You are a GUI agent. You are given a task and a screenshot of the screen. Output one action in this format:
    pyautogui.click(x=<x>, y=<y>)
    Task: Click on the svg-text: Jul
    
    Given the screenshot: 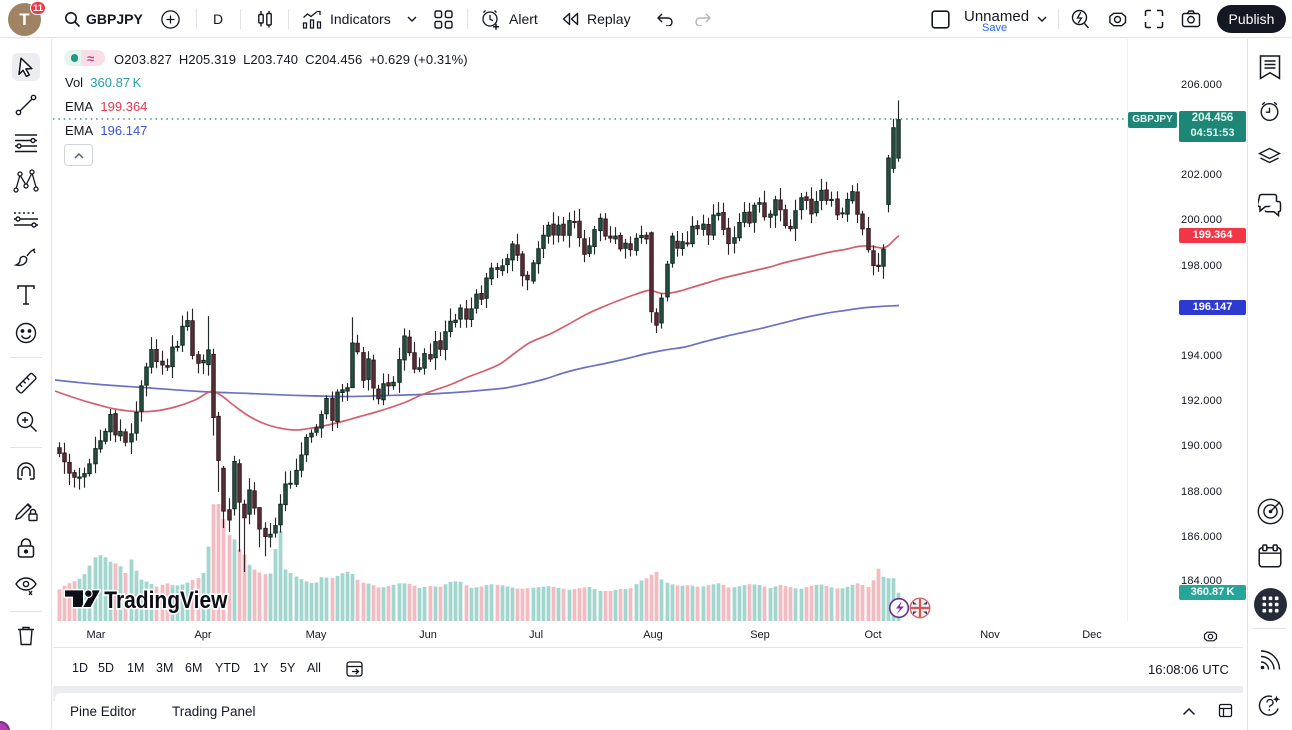 What is the action you would take?
    pyautogui.click(x=536, y=635)
    